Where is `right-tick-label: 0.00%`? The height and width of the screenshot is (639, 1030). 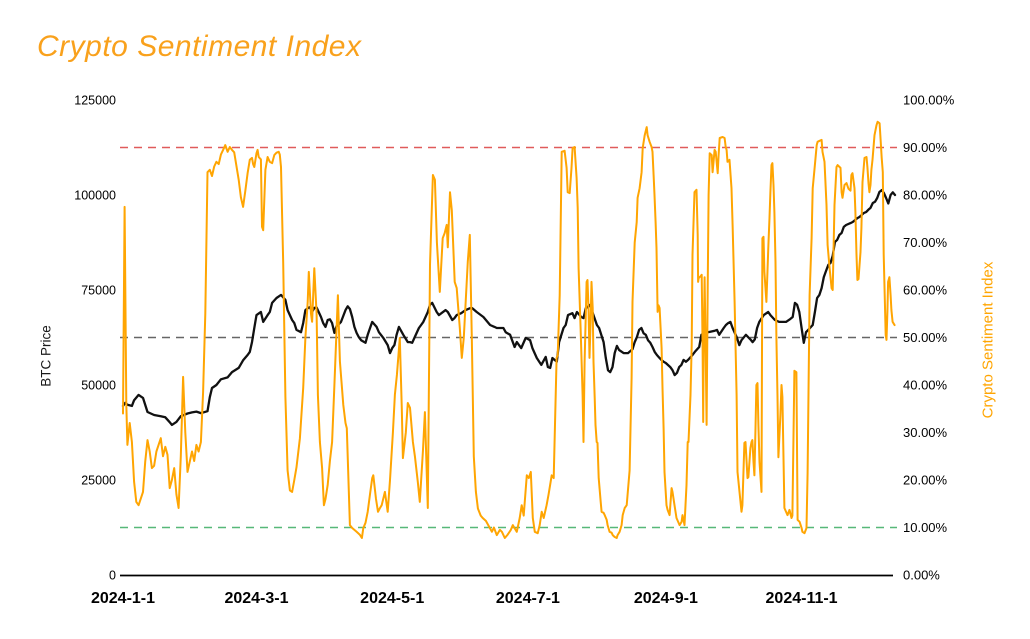
right-tick-label: 0.00% is located at coordinates (921, 575).